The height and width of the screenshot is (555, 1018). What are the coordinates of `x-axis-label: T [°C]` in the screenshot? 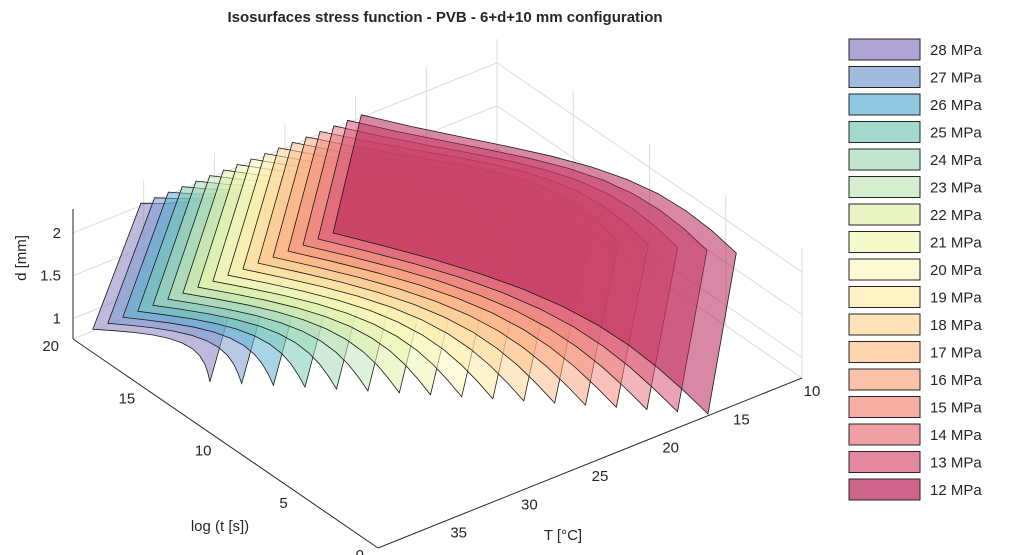 It's located at (563, 535).